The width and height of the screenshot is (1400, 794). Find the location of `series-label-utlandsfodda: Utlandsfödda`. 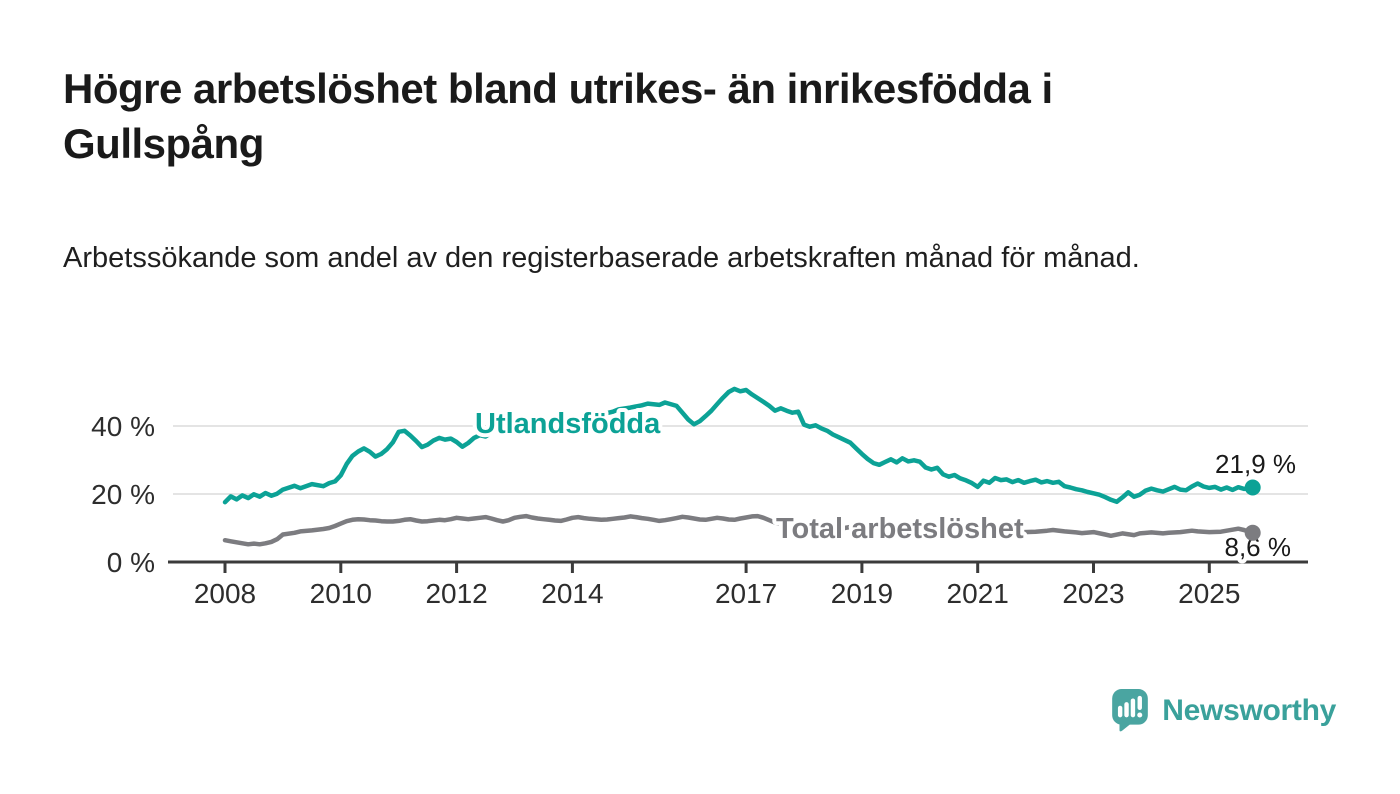

series-label-utlandsfodda: Utlandsfödda is located at coordinates (568, 424).